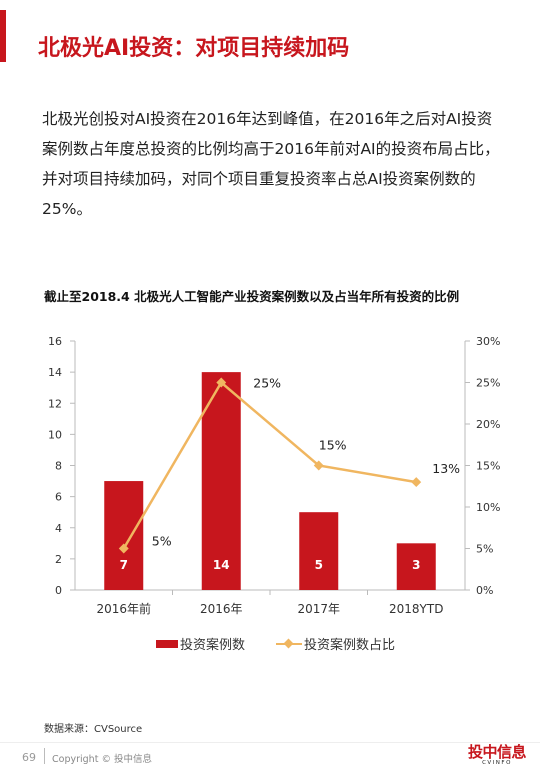 This screenshot has height=780, width=540. Describe the element at coordinates (102, 759) in the screenshot. I see `copyright-text: Copyright © 投中信息` at that location.